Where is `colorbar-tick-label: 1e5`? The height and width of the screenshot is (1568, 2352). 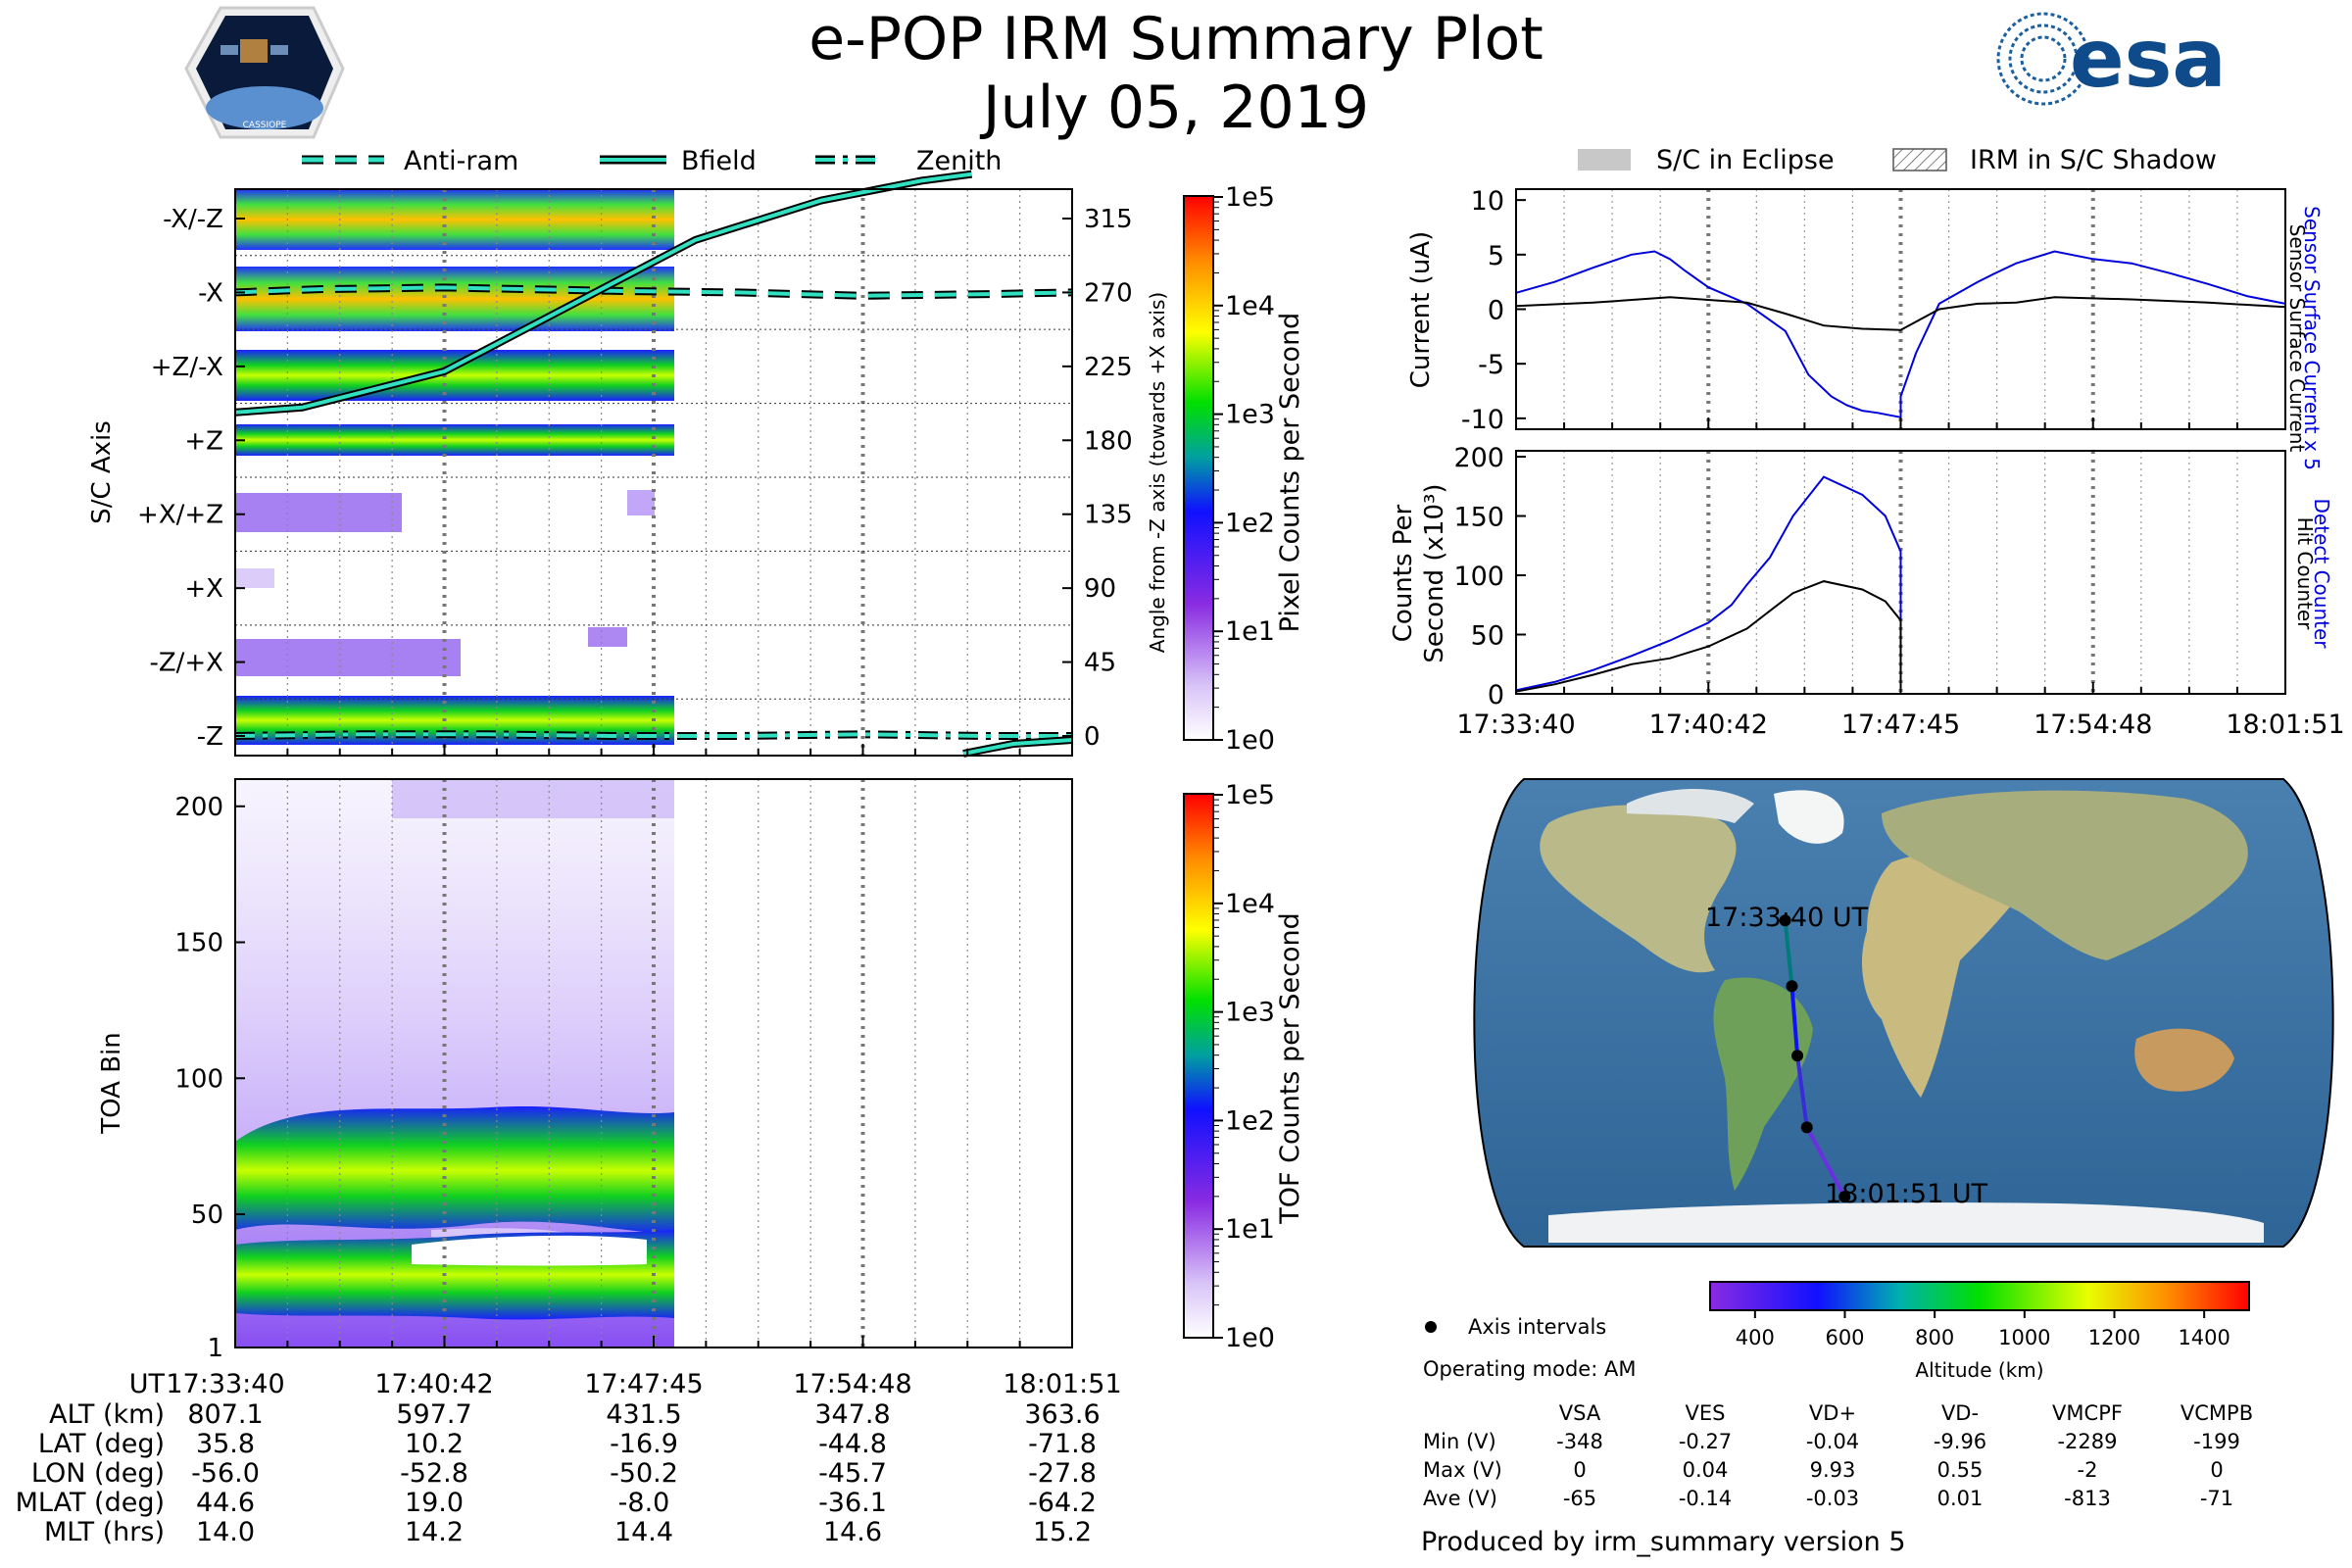
colorbar-tick-label: 1e5 is located at coordinates (1250, 197).